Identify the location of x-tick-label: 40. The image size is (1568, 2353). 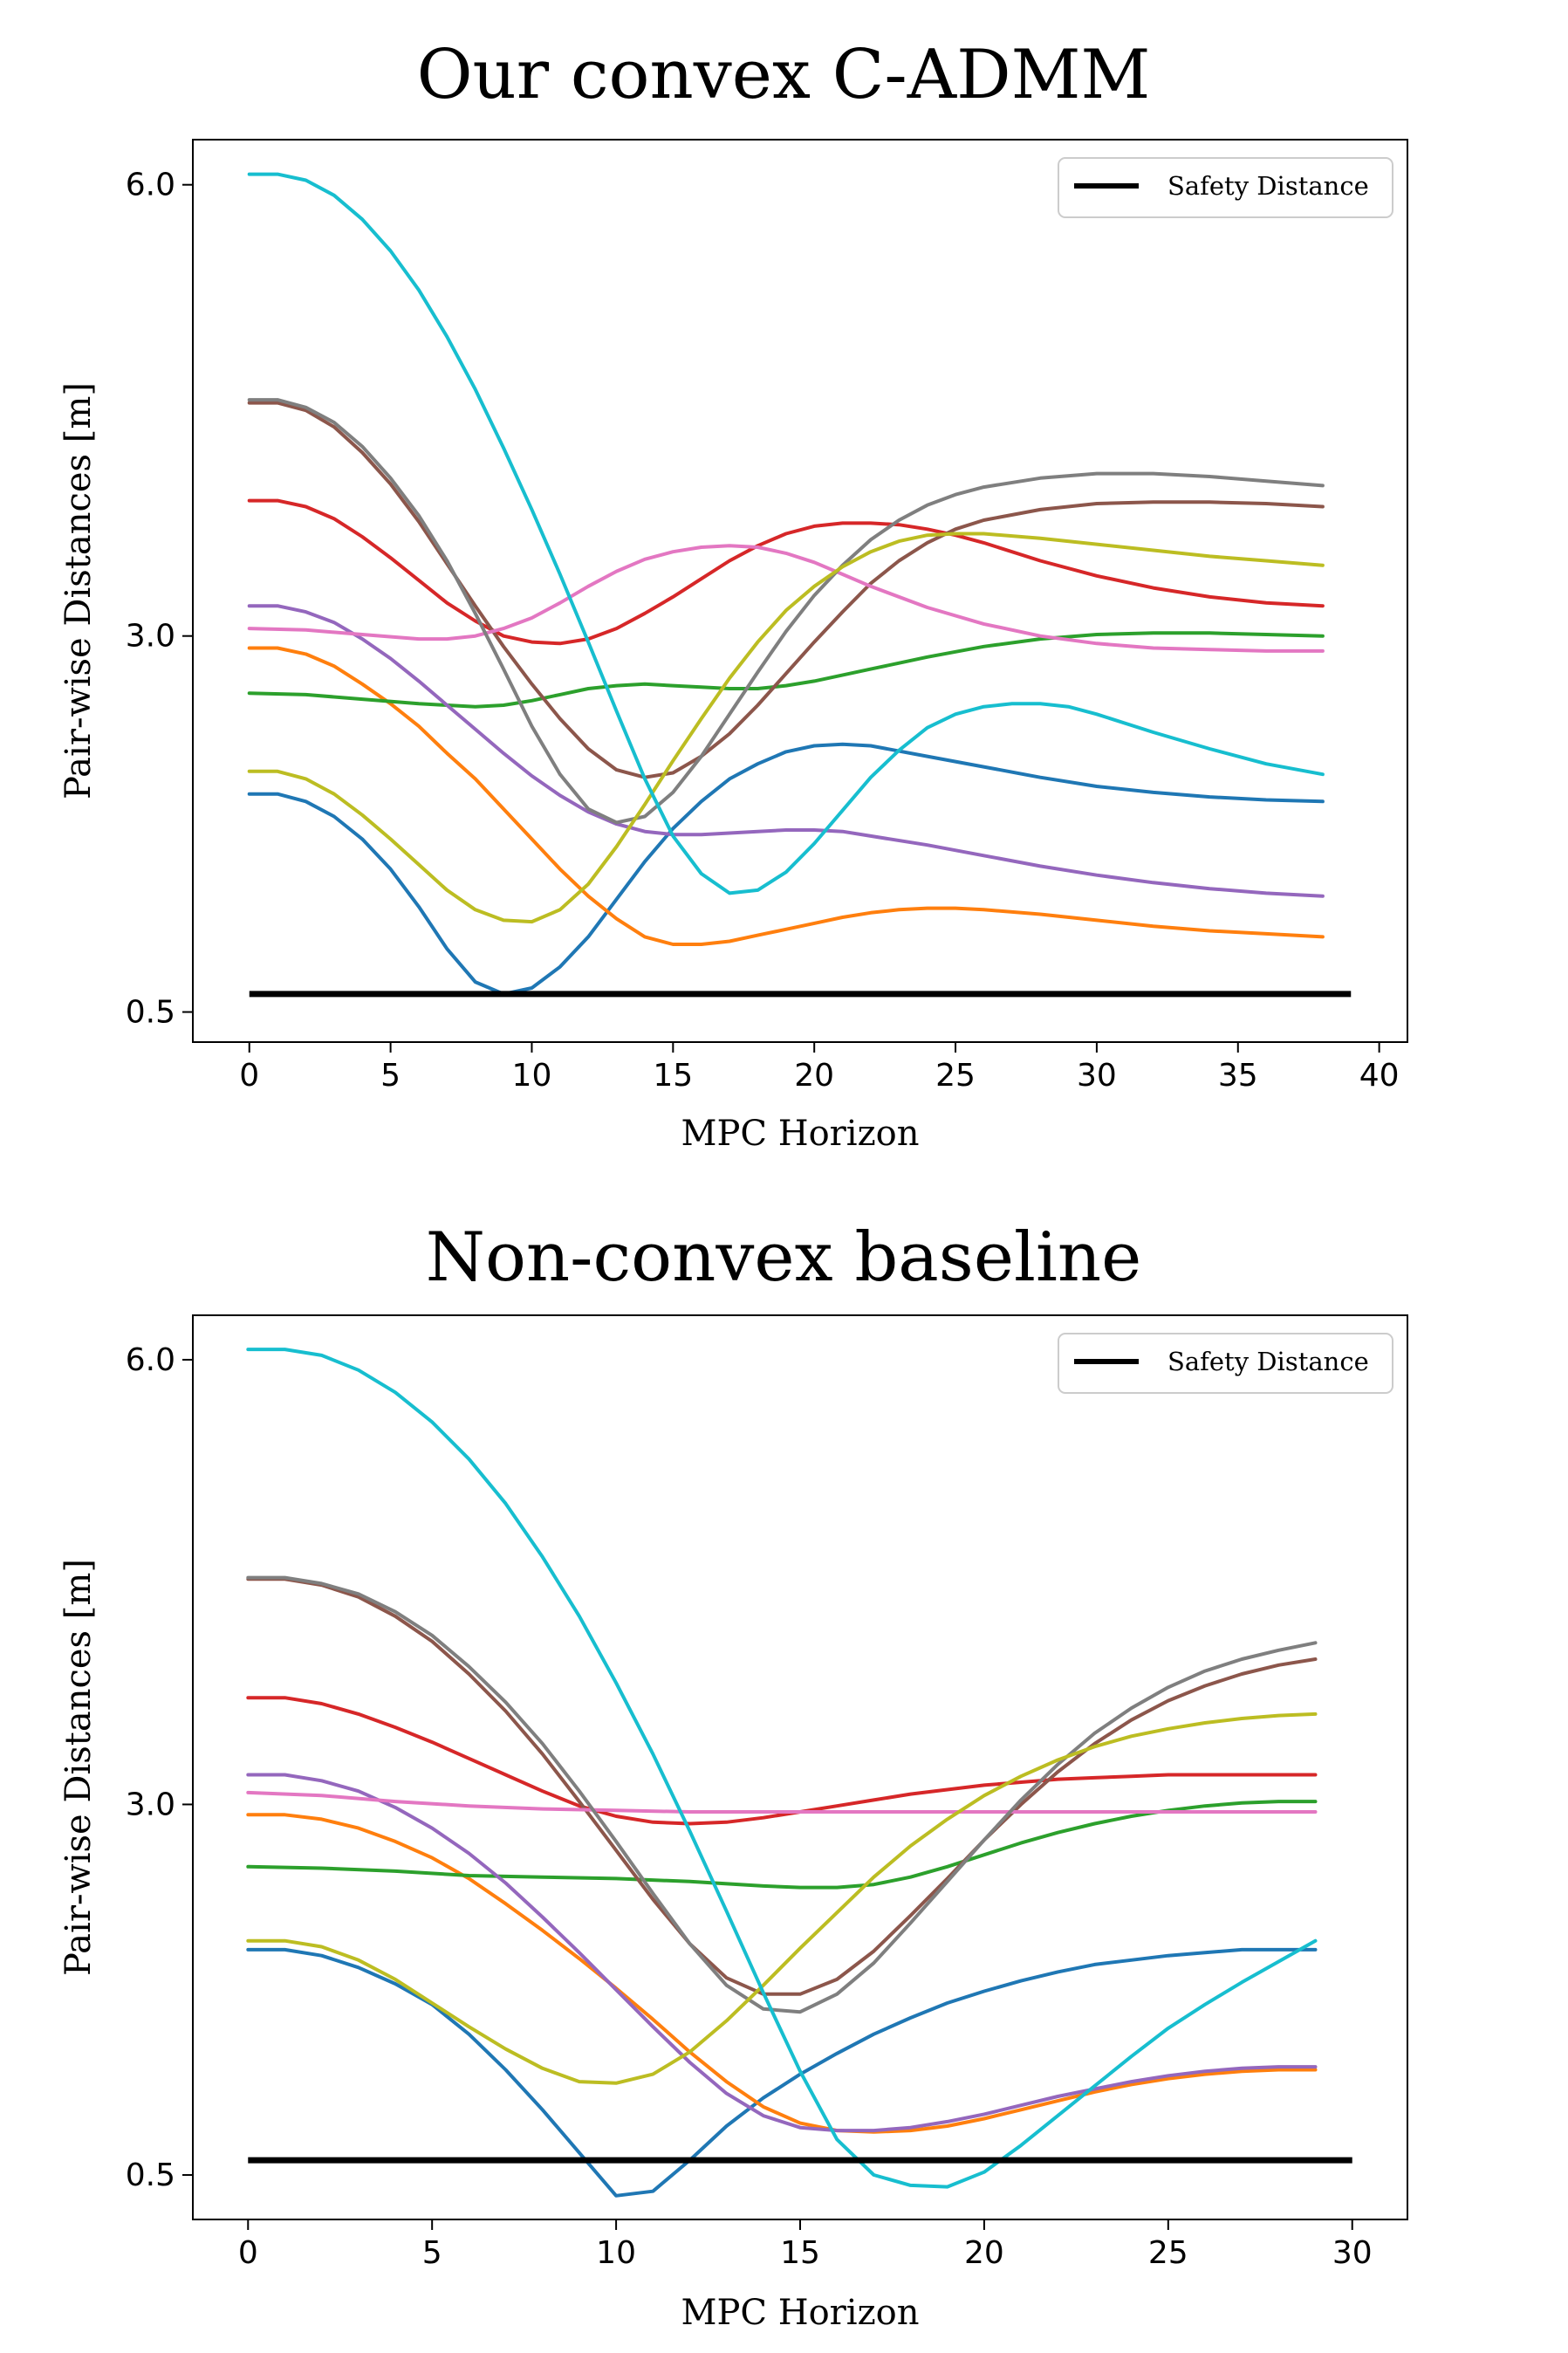
(1379, 1076).